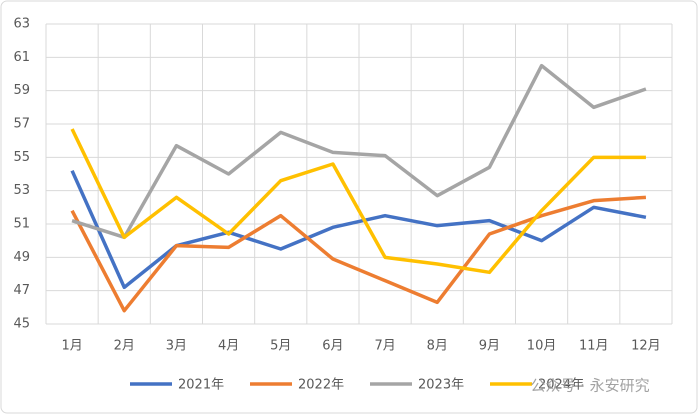  Describe the element at coordinates (437, 346) in the screenshot. I see `x-tick-label: 8月` at that location.